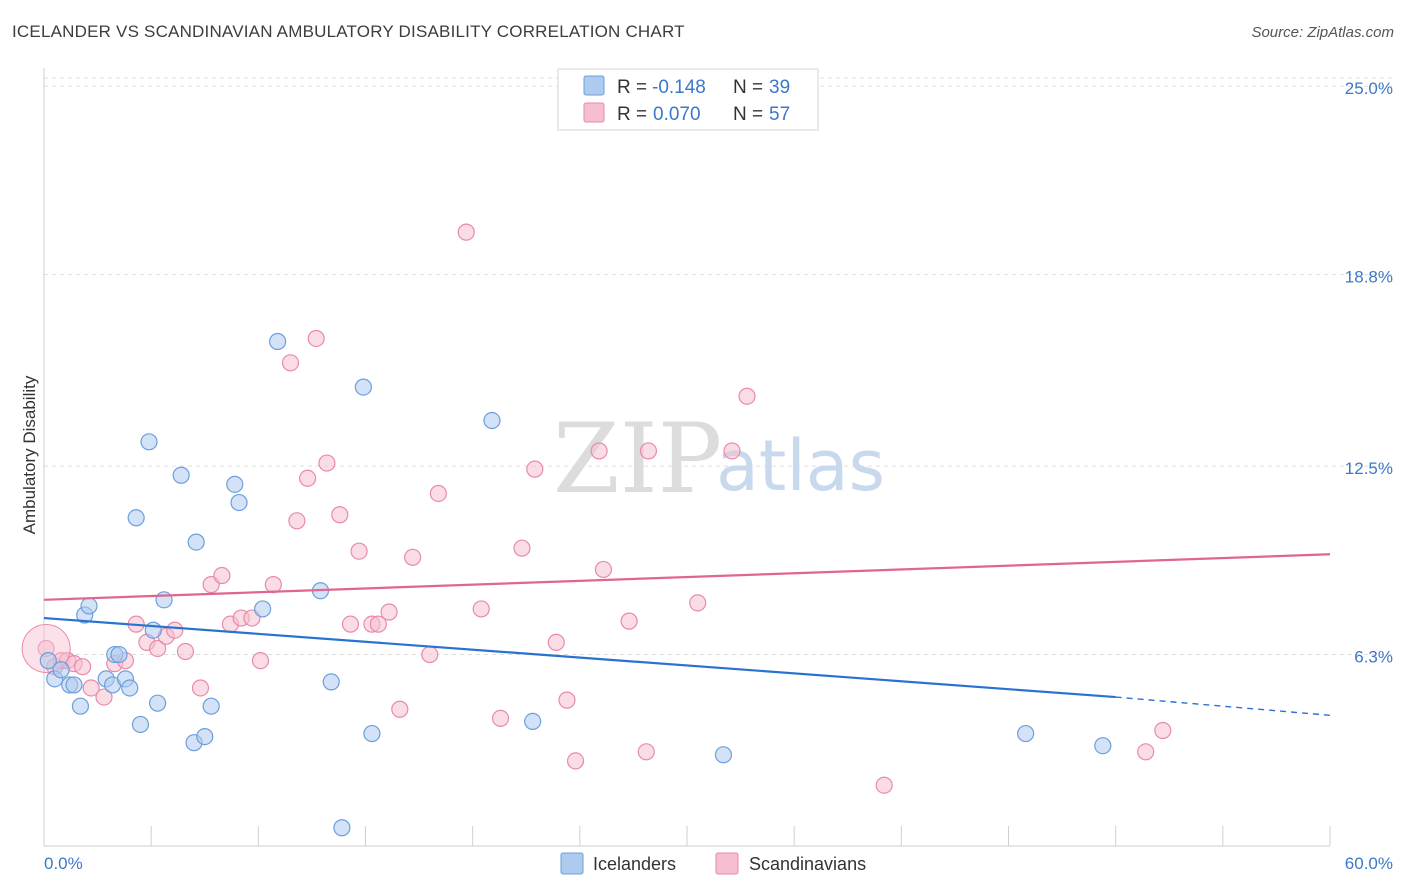 The height and width of the screenshot is (892, 1406). I want to click on legend-n-value-0: 39, so click(779, 87).